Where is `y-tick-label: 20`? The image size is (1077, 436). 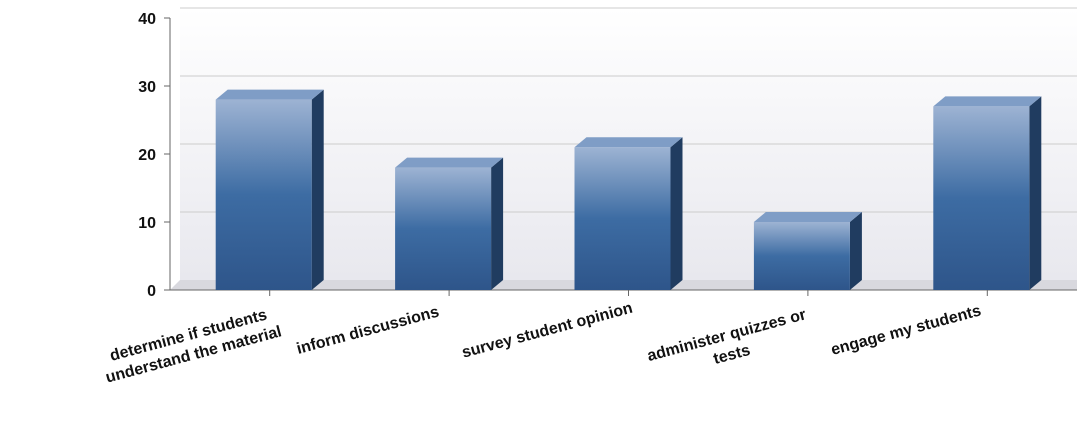
y-tick-label: 20 is located at coordinates (147, 155).